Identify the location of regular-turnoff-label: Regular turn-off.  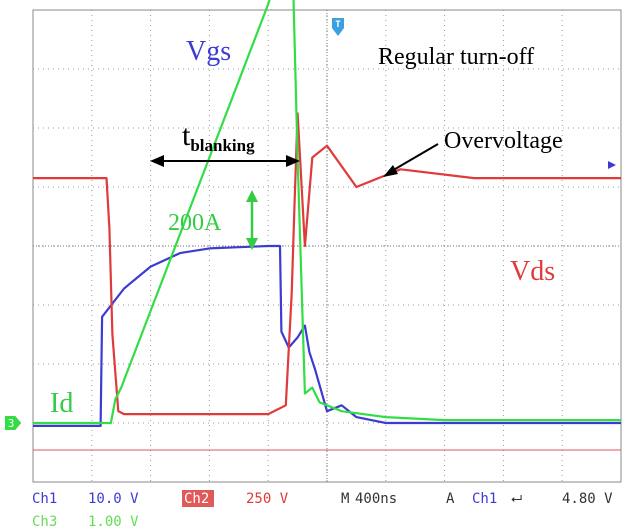
(456, 57).